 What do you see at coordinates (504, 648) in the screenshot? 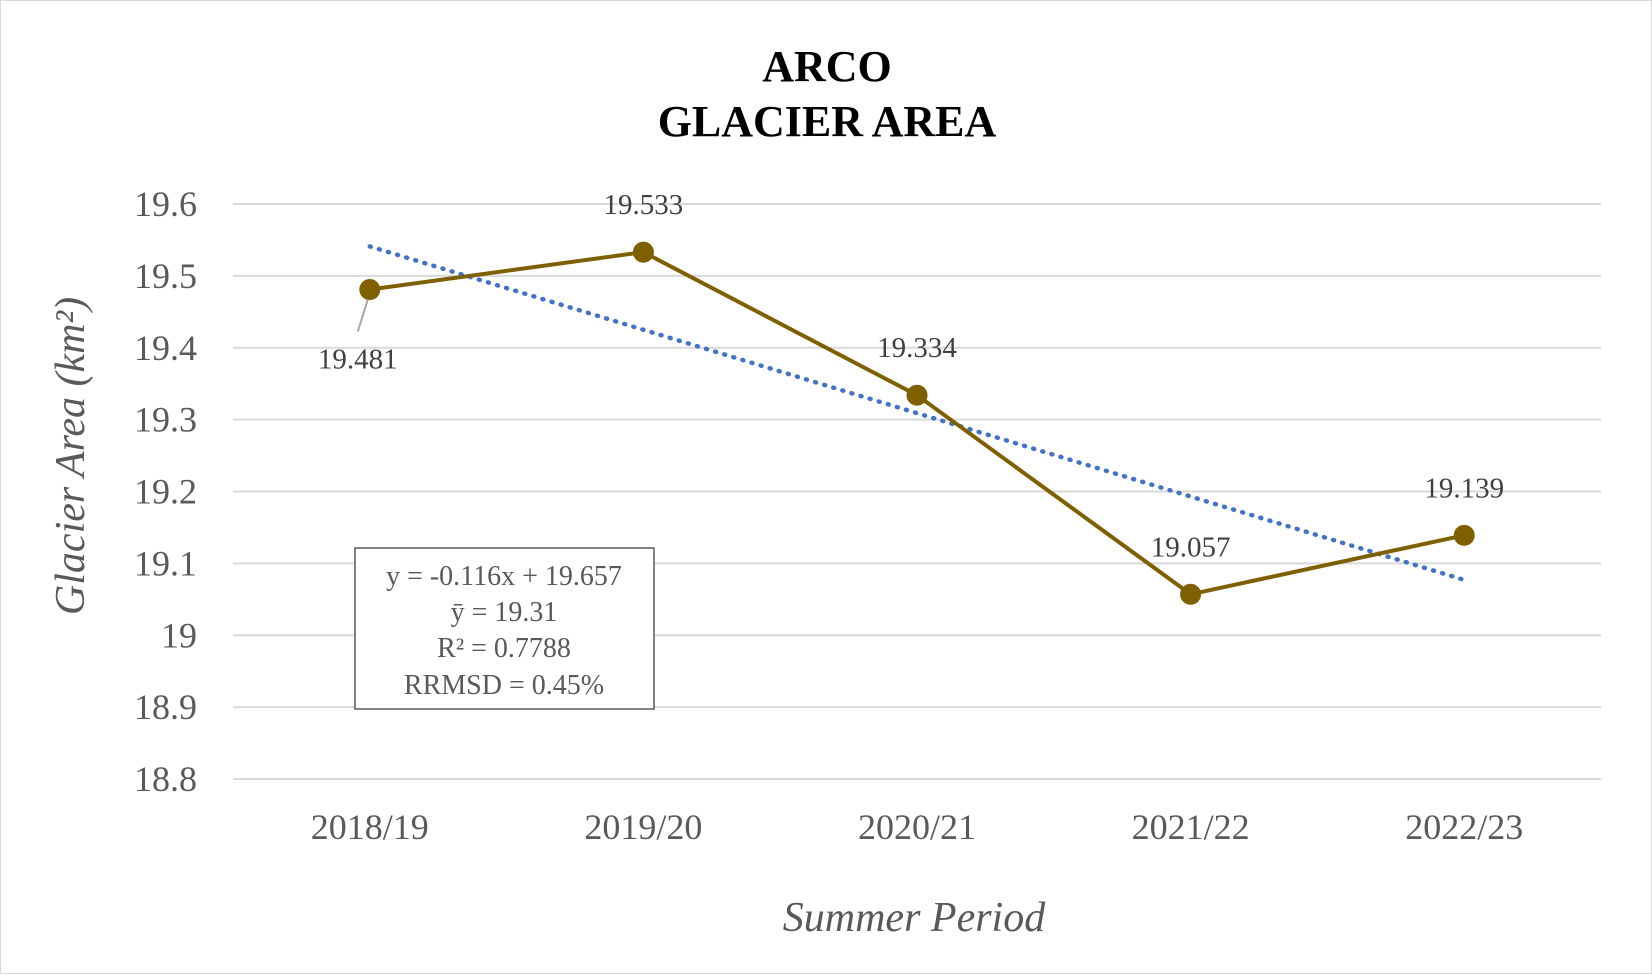
I see `stats-r2: R² = 0.7788` at bounding box center [504, 648].